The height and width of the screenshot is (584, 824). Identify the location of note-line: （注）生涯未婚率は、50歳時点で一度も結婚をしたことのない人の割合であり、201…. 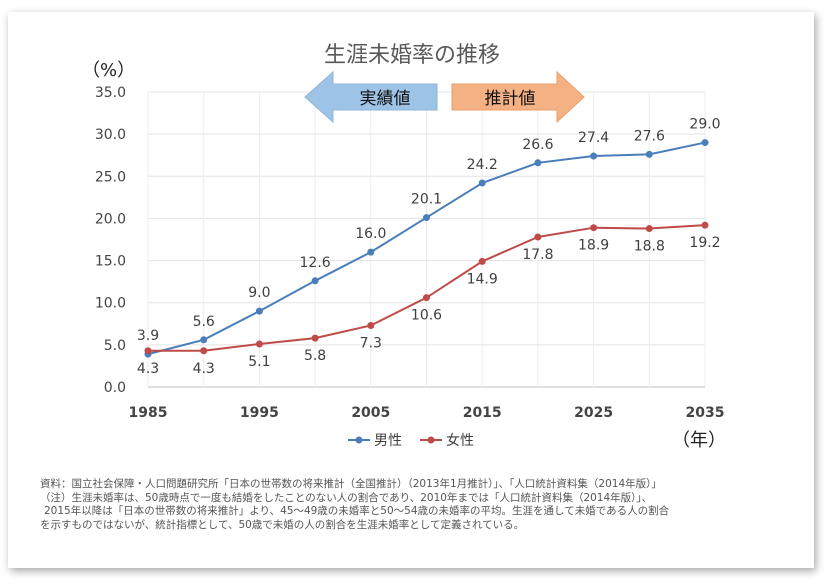
(346, 497).